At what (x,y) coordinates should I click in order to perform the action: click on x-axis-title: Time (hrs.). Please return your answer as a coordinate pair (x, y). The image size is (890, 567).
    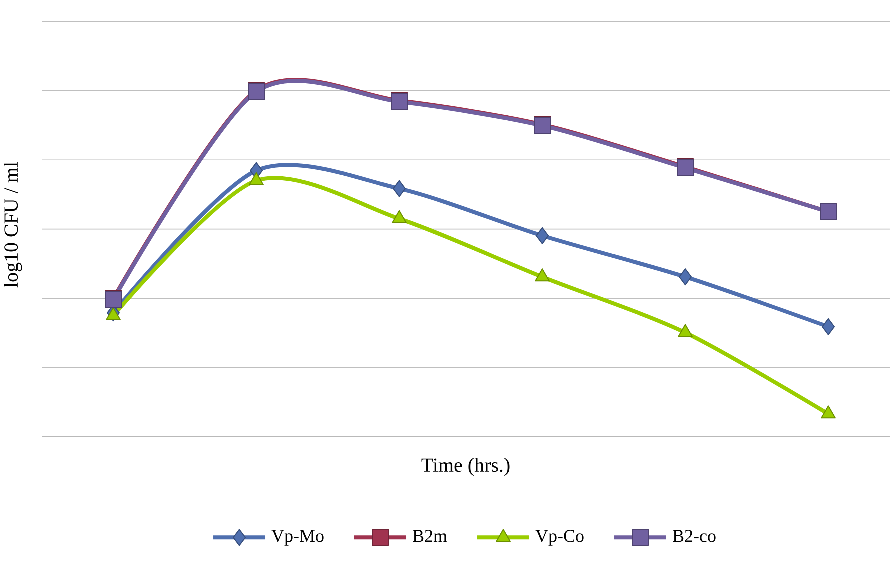
    Looking at the image, I should click on (466, 467).